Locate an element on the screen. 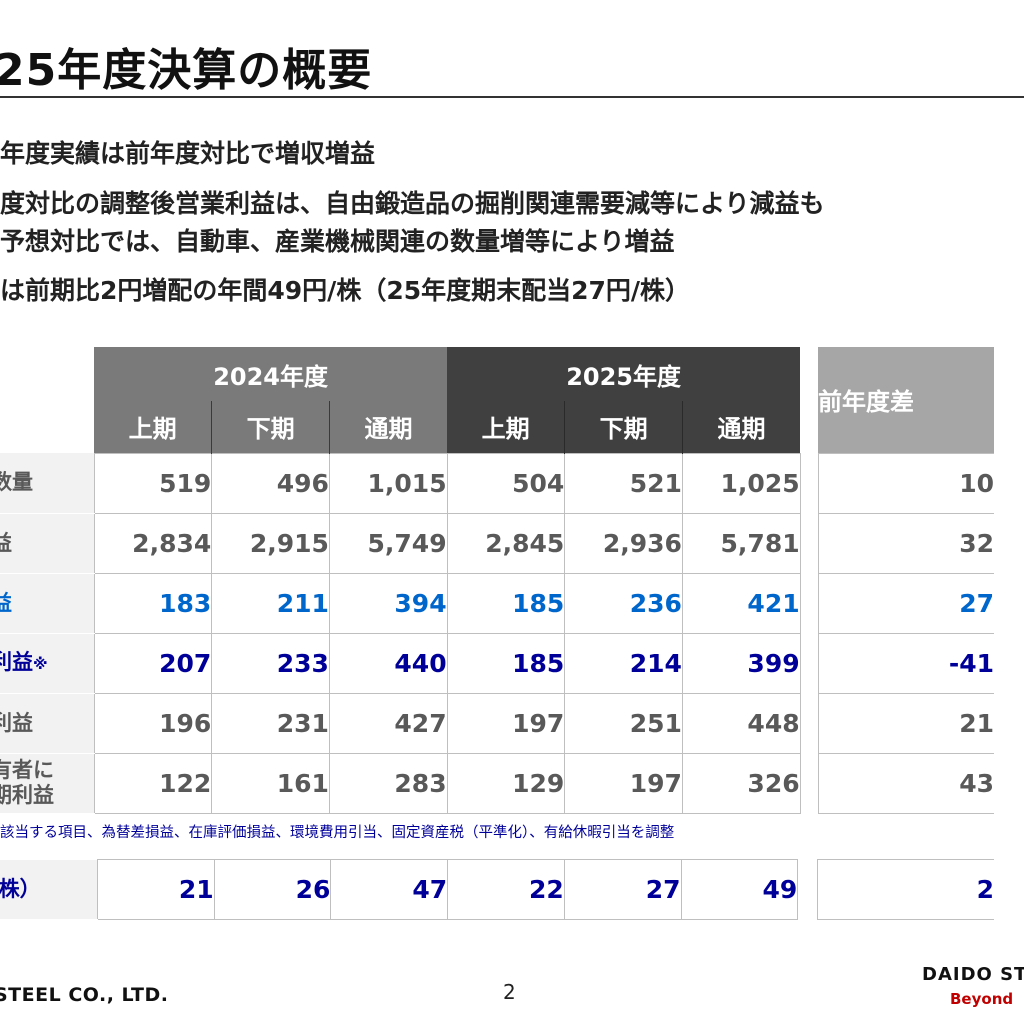  row-label: 利益 is located at coordinates (47, 603).